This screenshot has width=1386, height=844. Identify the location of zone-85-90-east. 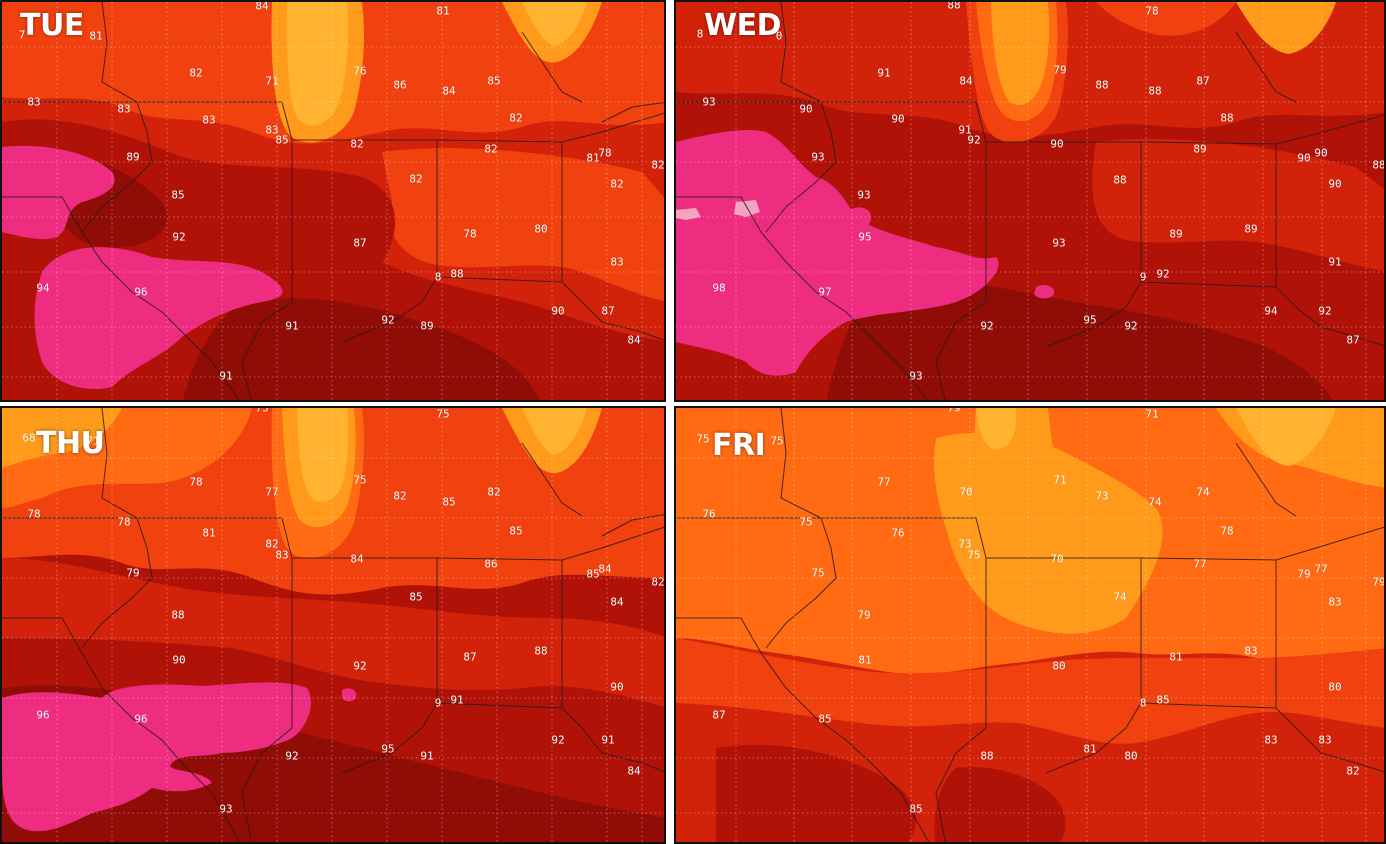
(1238, 205).